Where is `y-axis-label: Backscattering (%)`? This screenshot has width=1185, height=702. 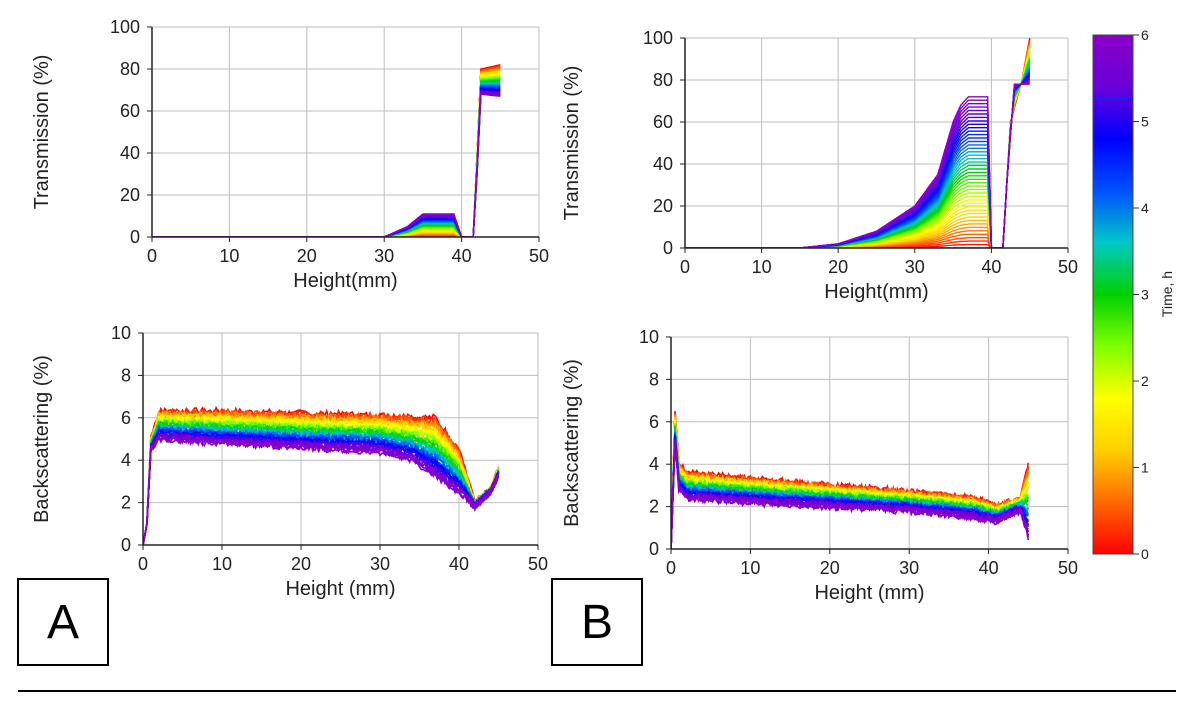
y-axis-label: Backscattering (%) is located at coordinates (572, 443).